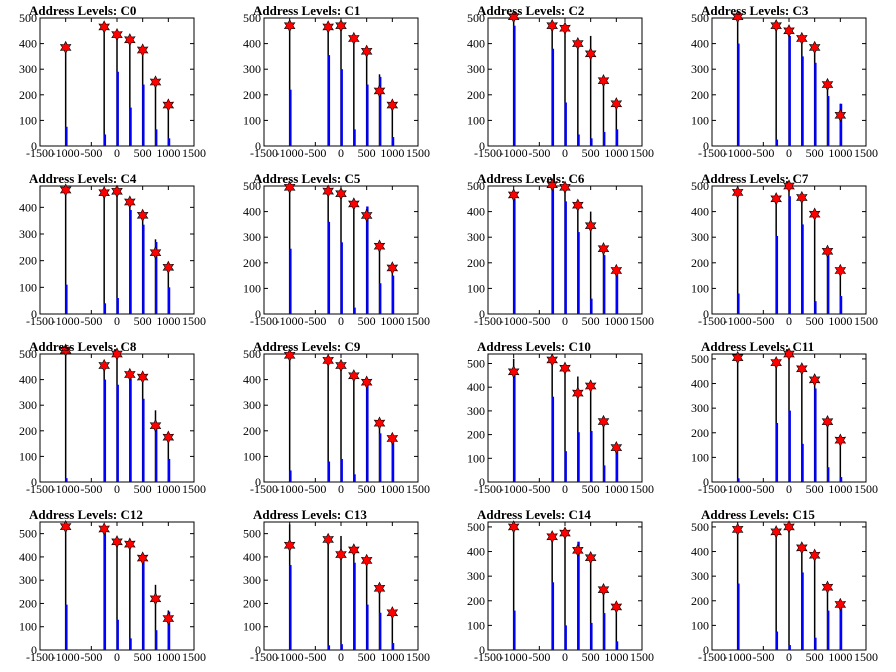 This screenshot has width=896, height=672. Describe the element at coordinates (476, 552) in the screenshot. I see `y-tick-label: 400` at that location.